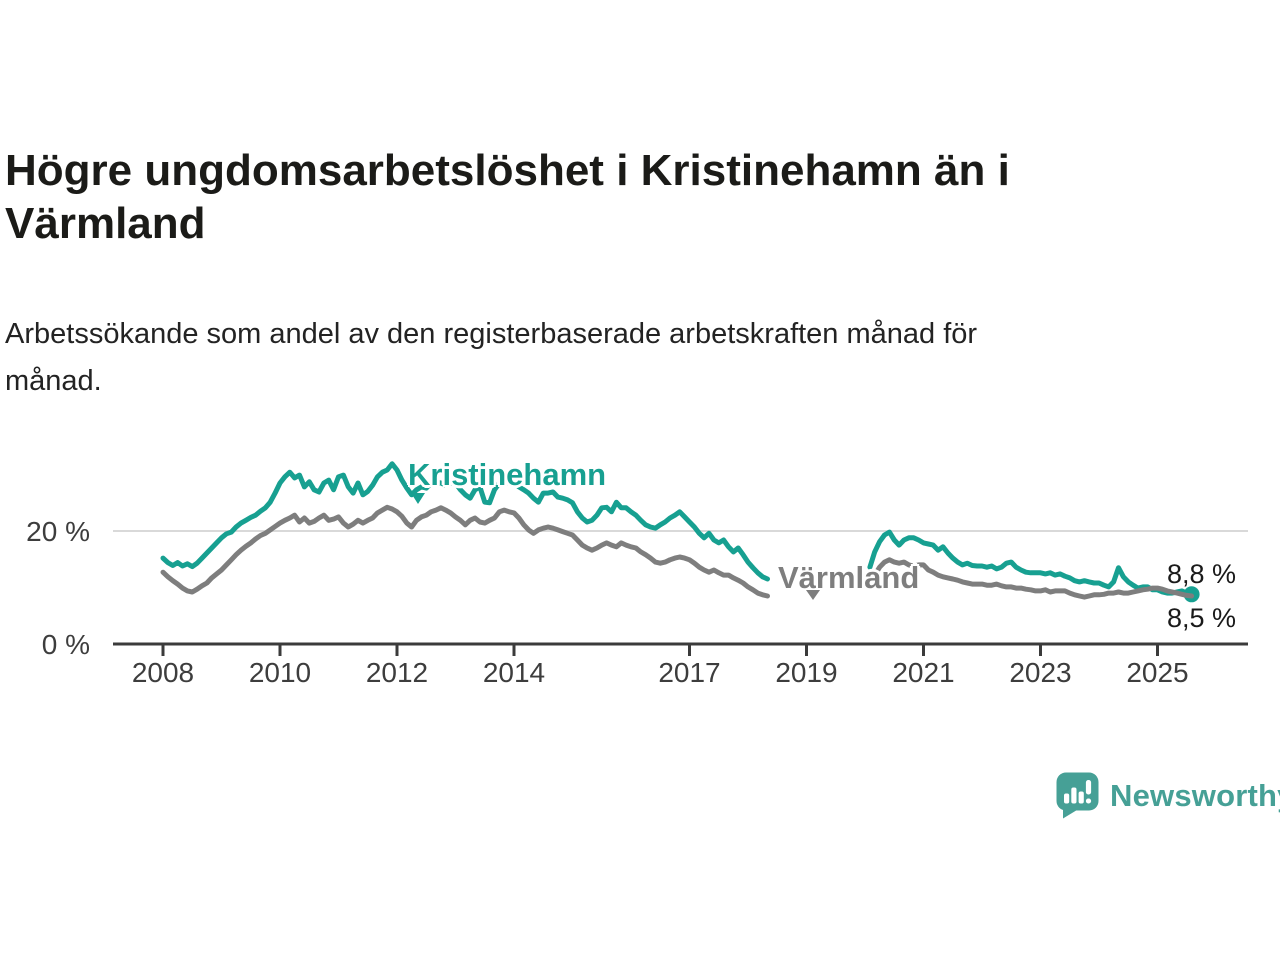 The height and width of the screenshot is (960, 1280). Describe the element at coordinates (280, 672) in the screenshot. I see `x-tick-label-2010: 2010` at that location.